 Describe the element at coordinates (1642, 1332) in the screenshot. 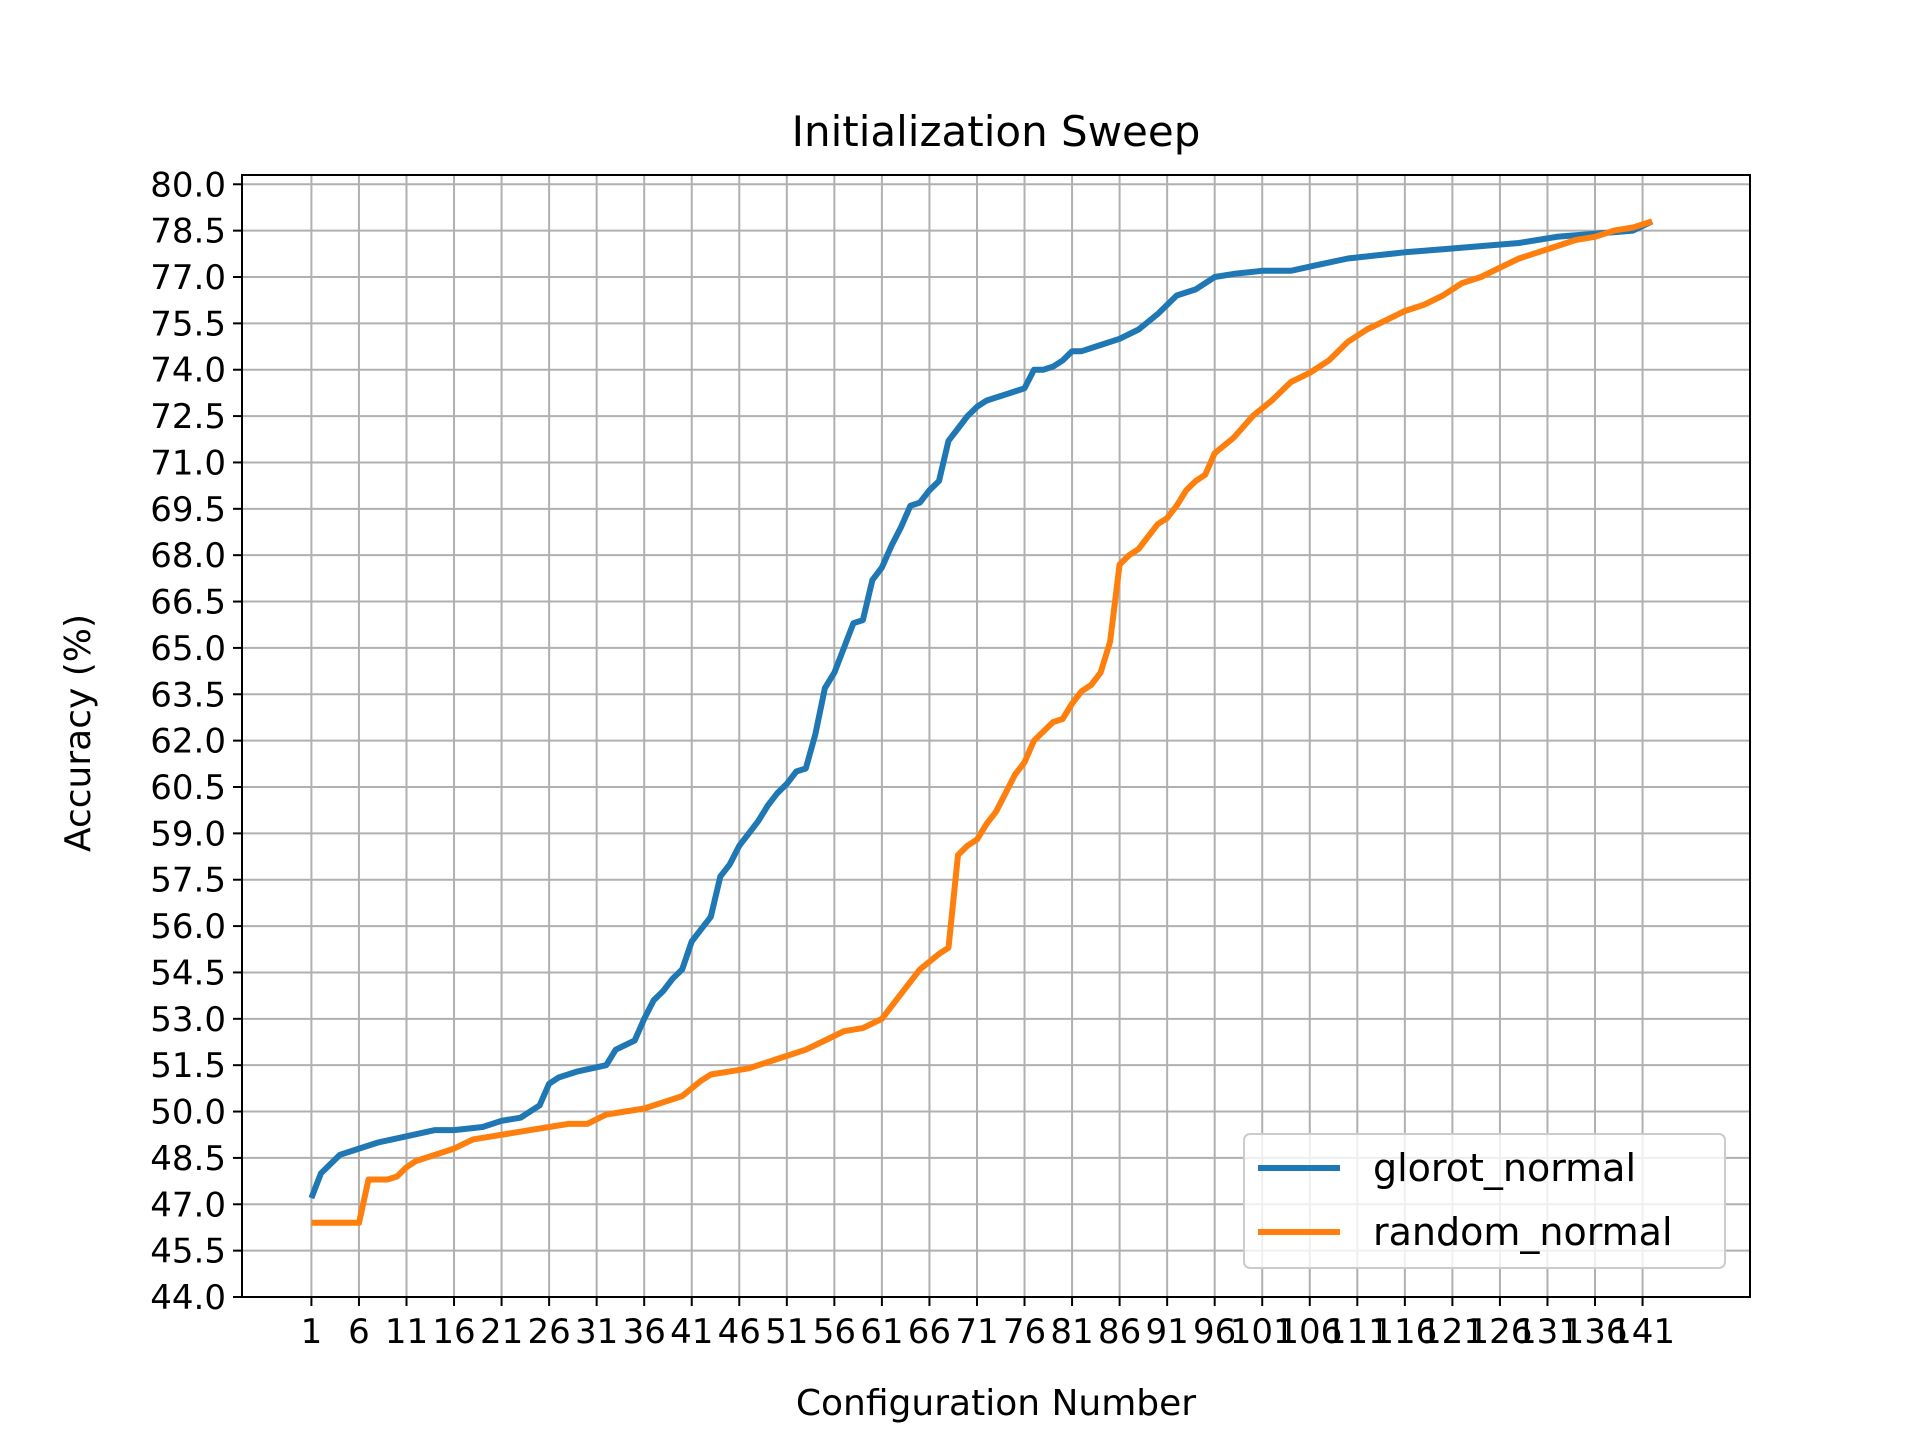

I see `x-tick-label: 141` at that location.